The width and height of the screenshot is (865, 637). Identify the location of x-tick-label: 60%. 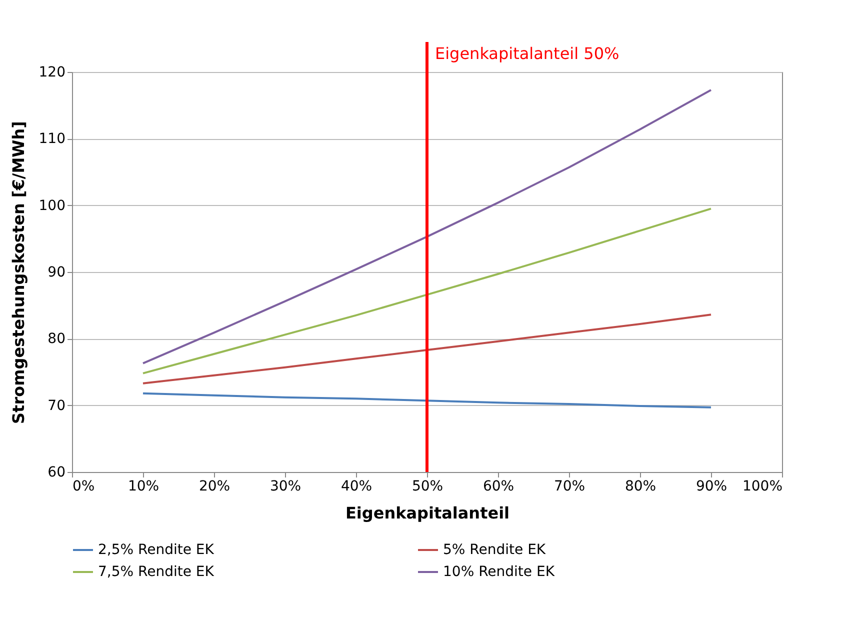
(498, 486).